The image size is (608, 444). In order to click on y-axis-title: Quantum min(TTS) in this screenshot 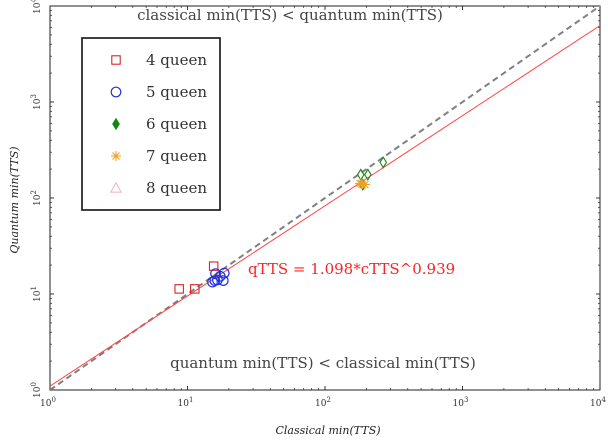, I will do `click(14, 199)`.